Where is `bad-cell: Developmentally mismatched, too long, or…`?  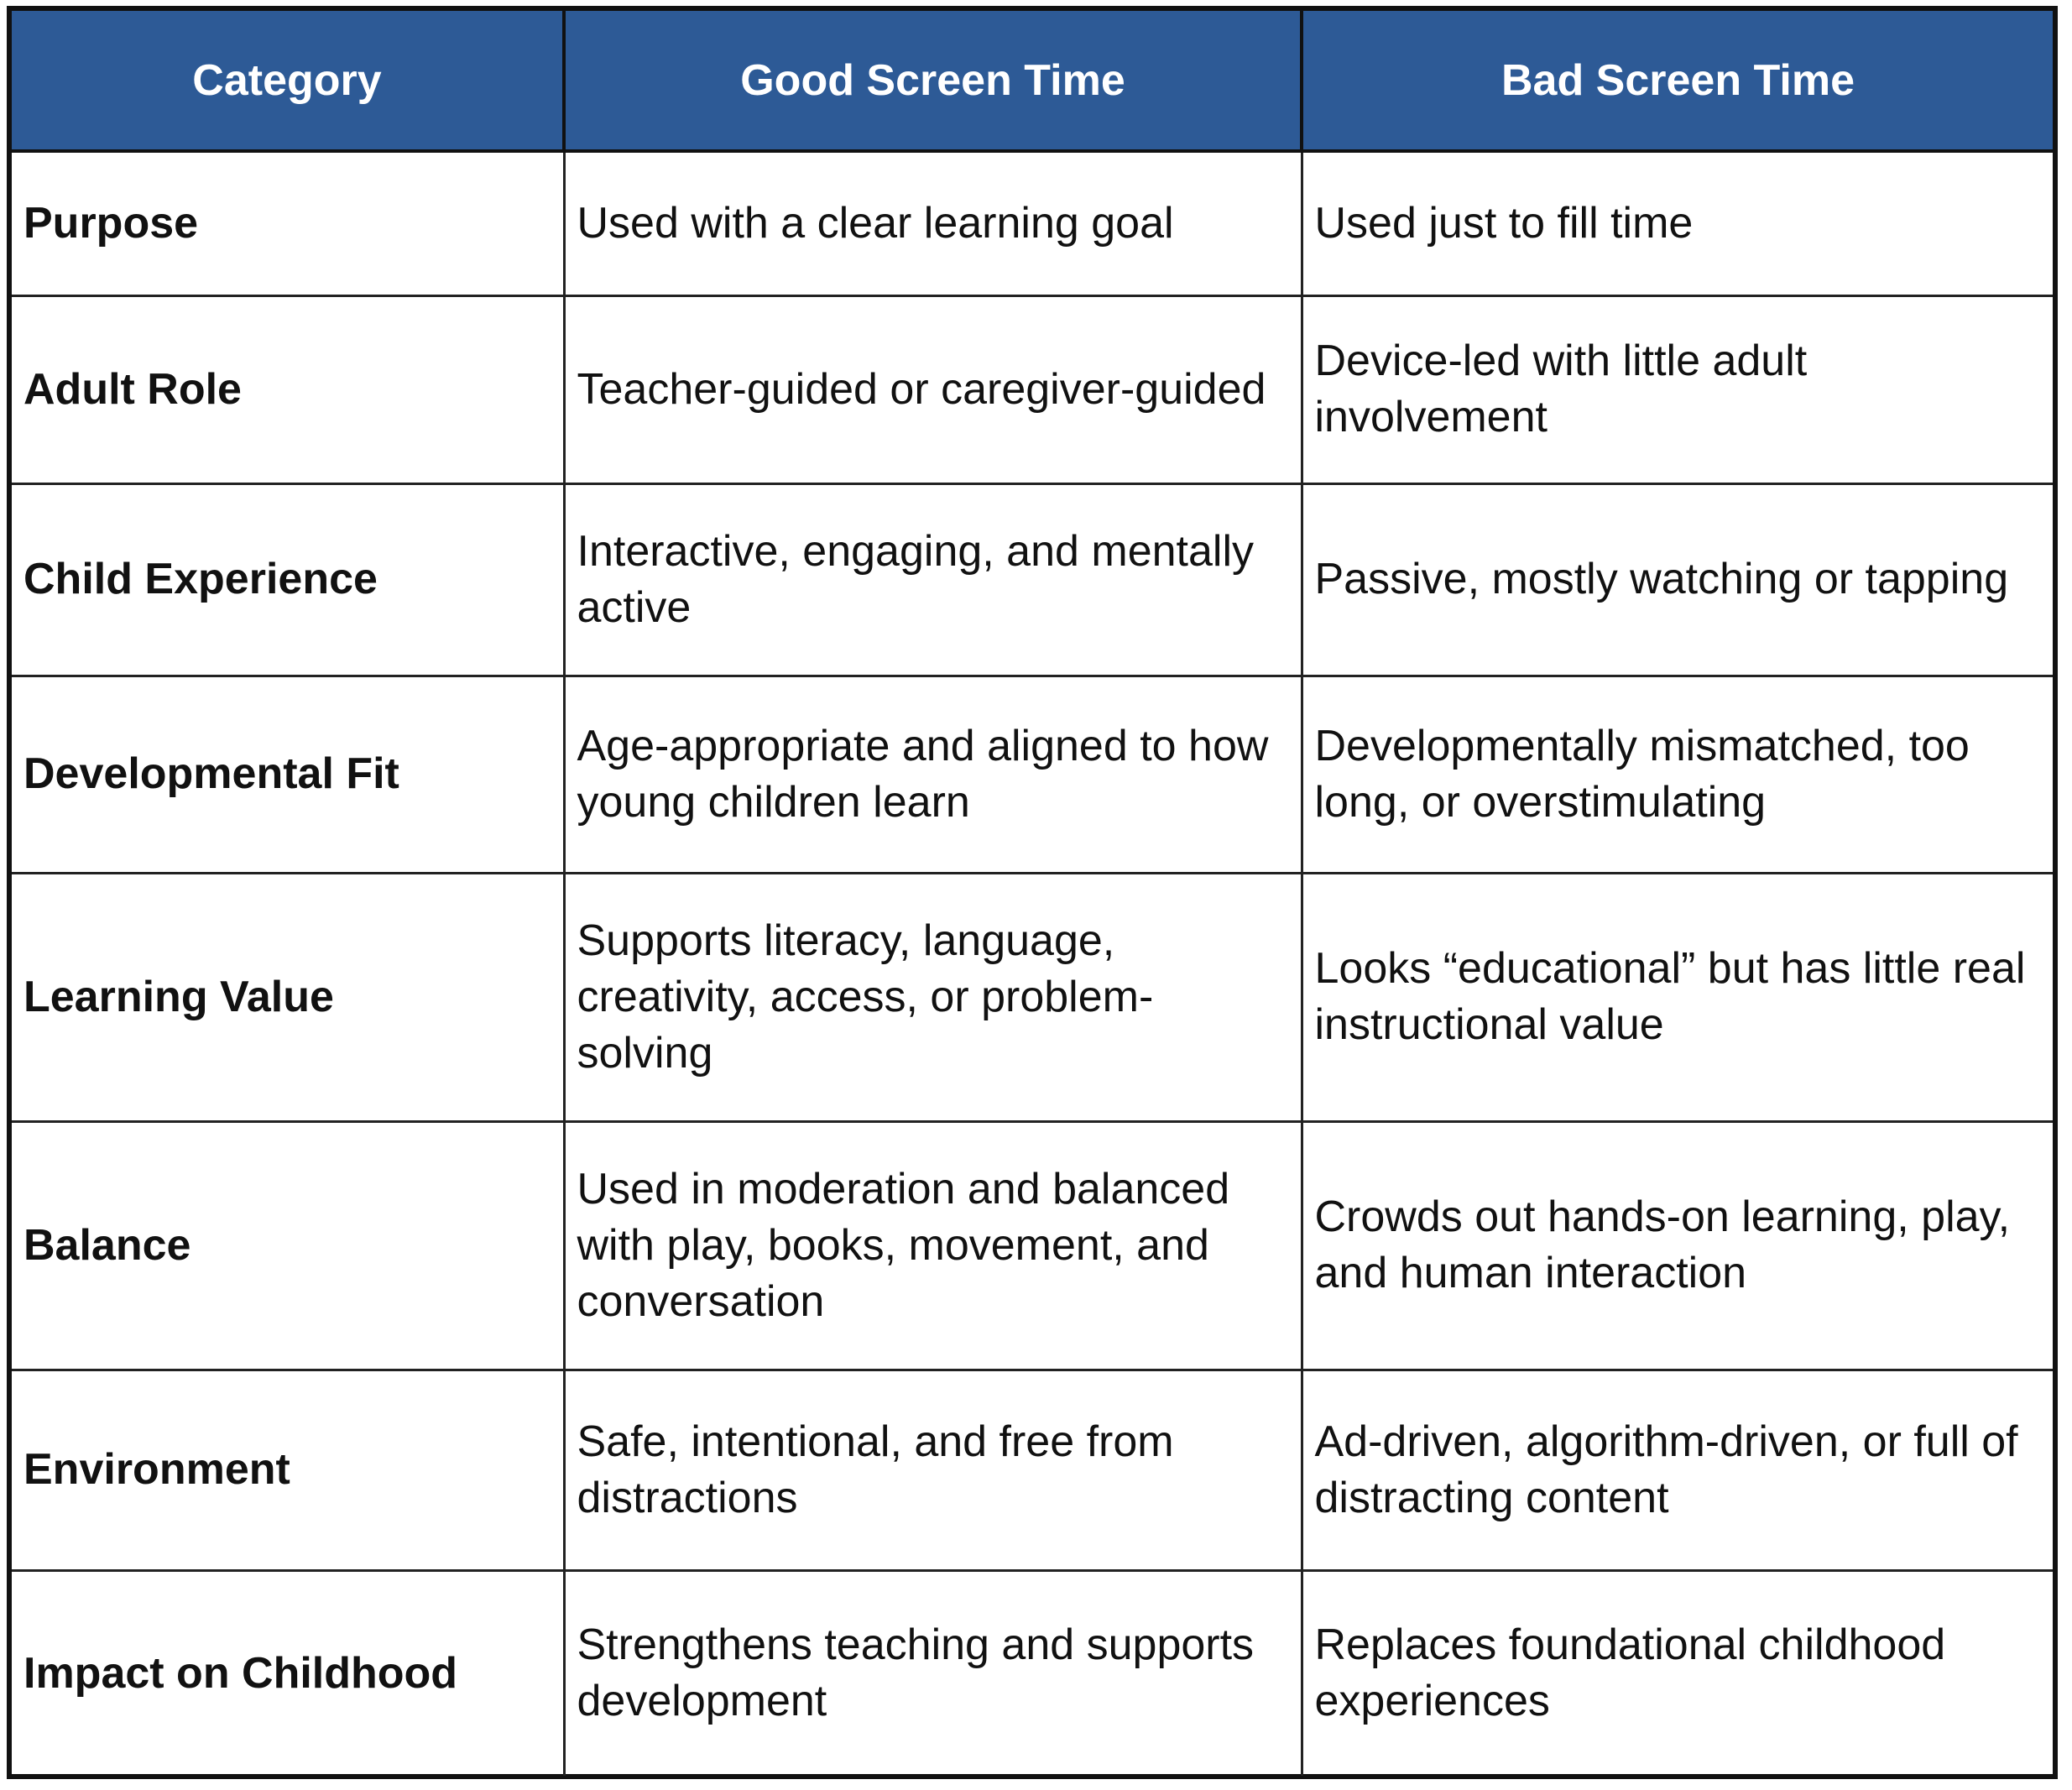
bad-cell: Developmentally mismatched, too long, or… is located at coordinates (1676, 774).